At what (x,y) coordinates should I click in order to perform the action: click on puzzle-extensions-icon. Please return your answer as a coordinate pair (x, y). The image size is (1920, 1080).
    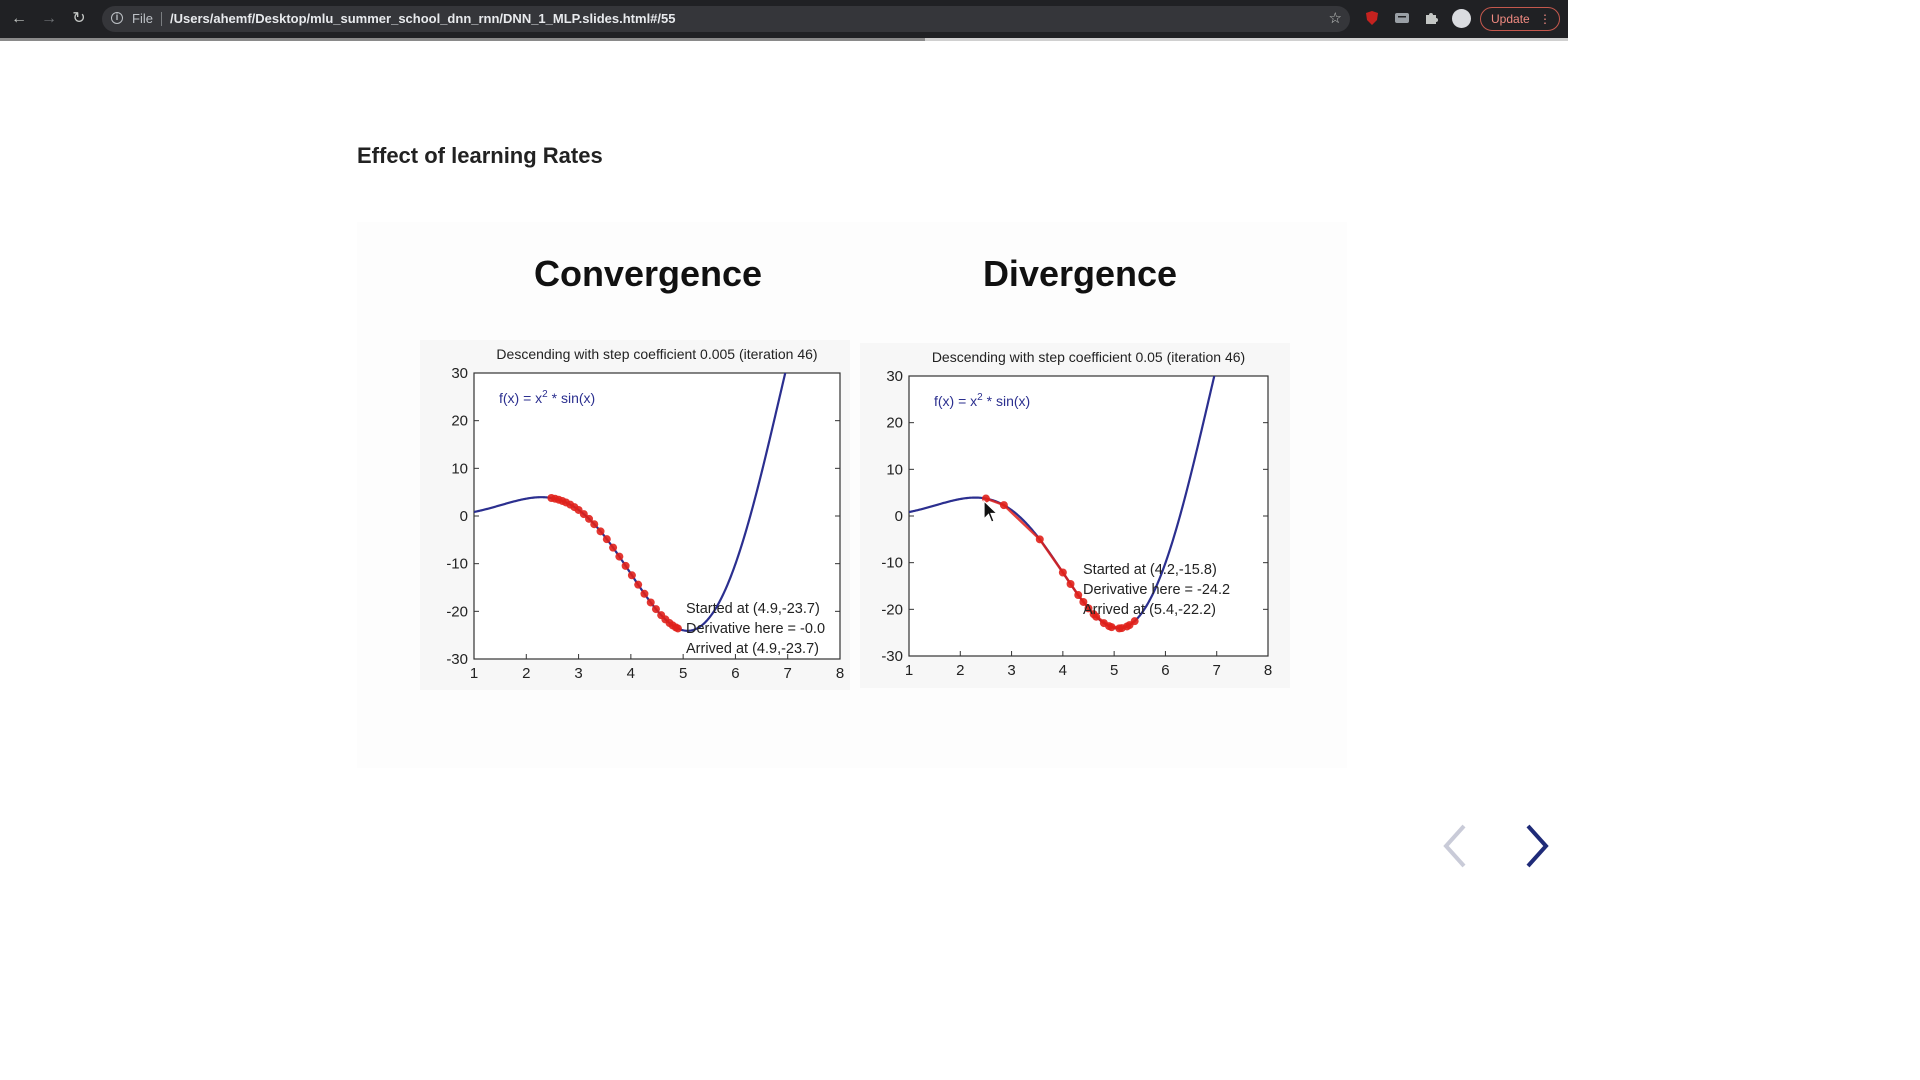
    Looking at the image, I should click on (1431, 18).